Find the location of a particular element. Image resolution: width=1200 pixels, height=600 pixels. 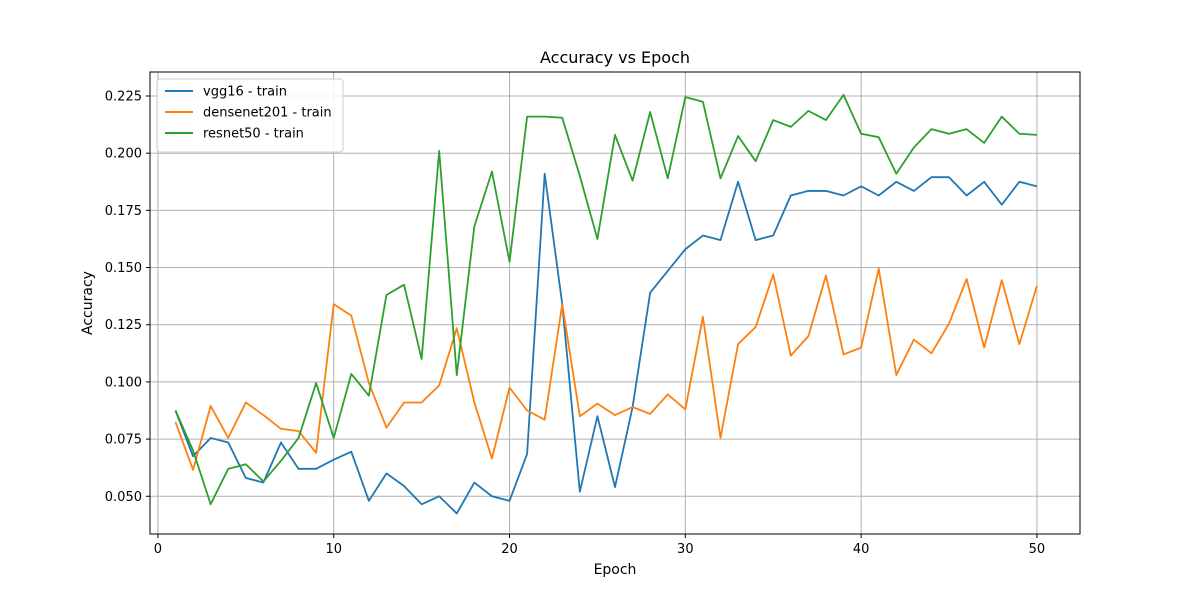

y-tick-label: 0.225 is located at coordinates (123, 97).